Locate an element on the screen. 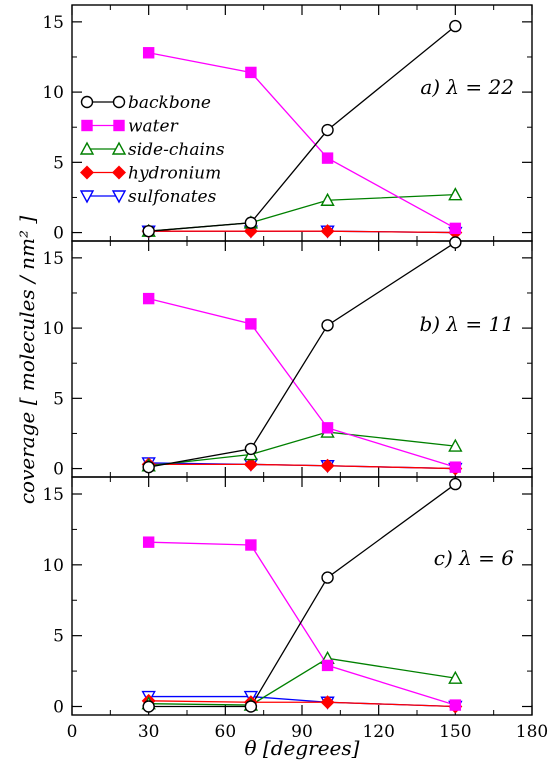 This screenshot has width=548, height=766. legend-label-side-chains: side-chains is located at coordinates (176, 150).